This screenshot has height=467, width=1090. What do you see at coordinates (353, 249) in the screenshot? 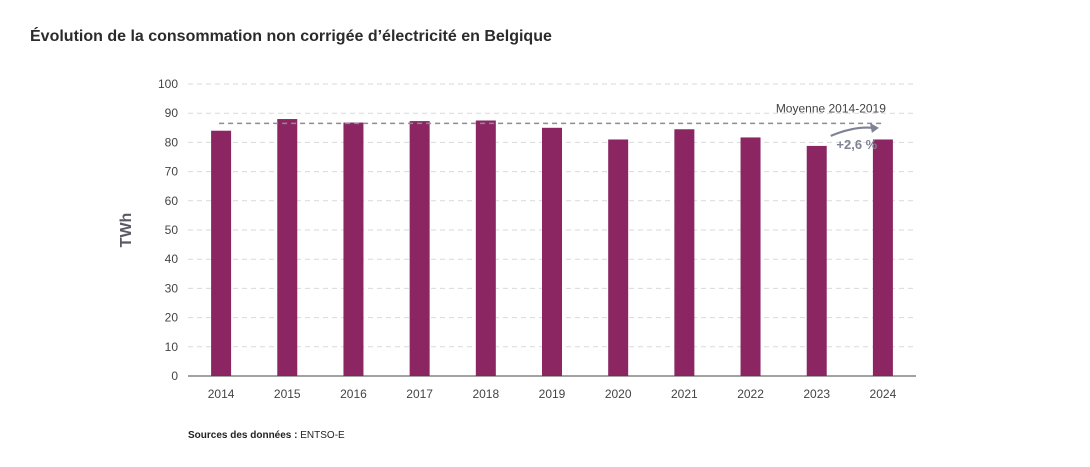
I see `bar-2016` at bounding box center [353, 249].